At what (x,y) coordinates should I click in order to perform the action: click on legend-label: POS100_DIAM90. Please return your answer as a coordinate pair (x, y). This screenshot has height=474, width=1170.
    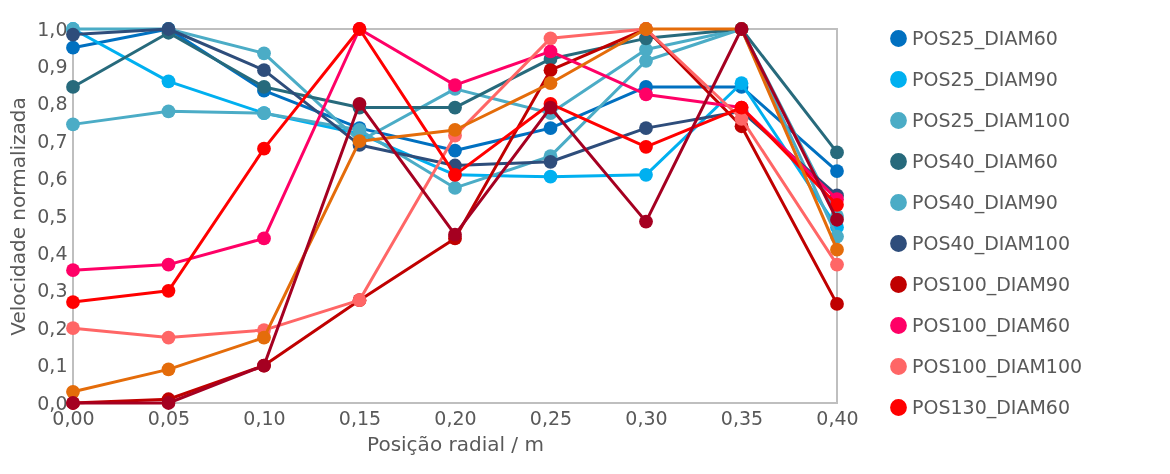
    Looking at the image, I should click on (991, 284).